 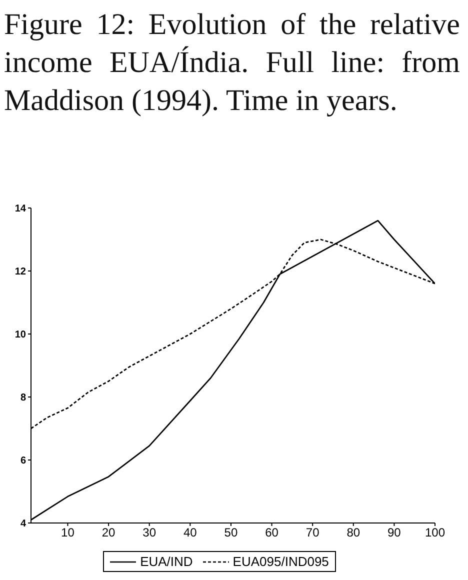 I want to click on y-tick-label: 4, so click(x=23, y=524).